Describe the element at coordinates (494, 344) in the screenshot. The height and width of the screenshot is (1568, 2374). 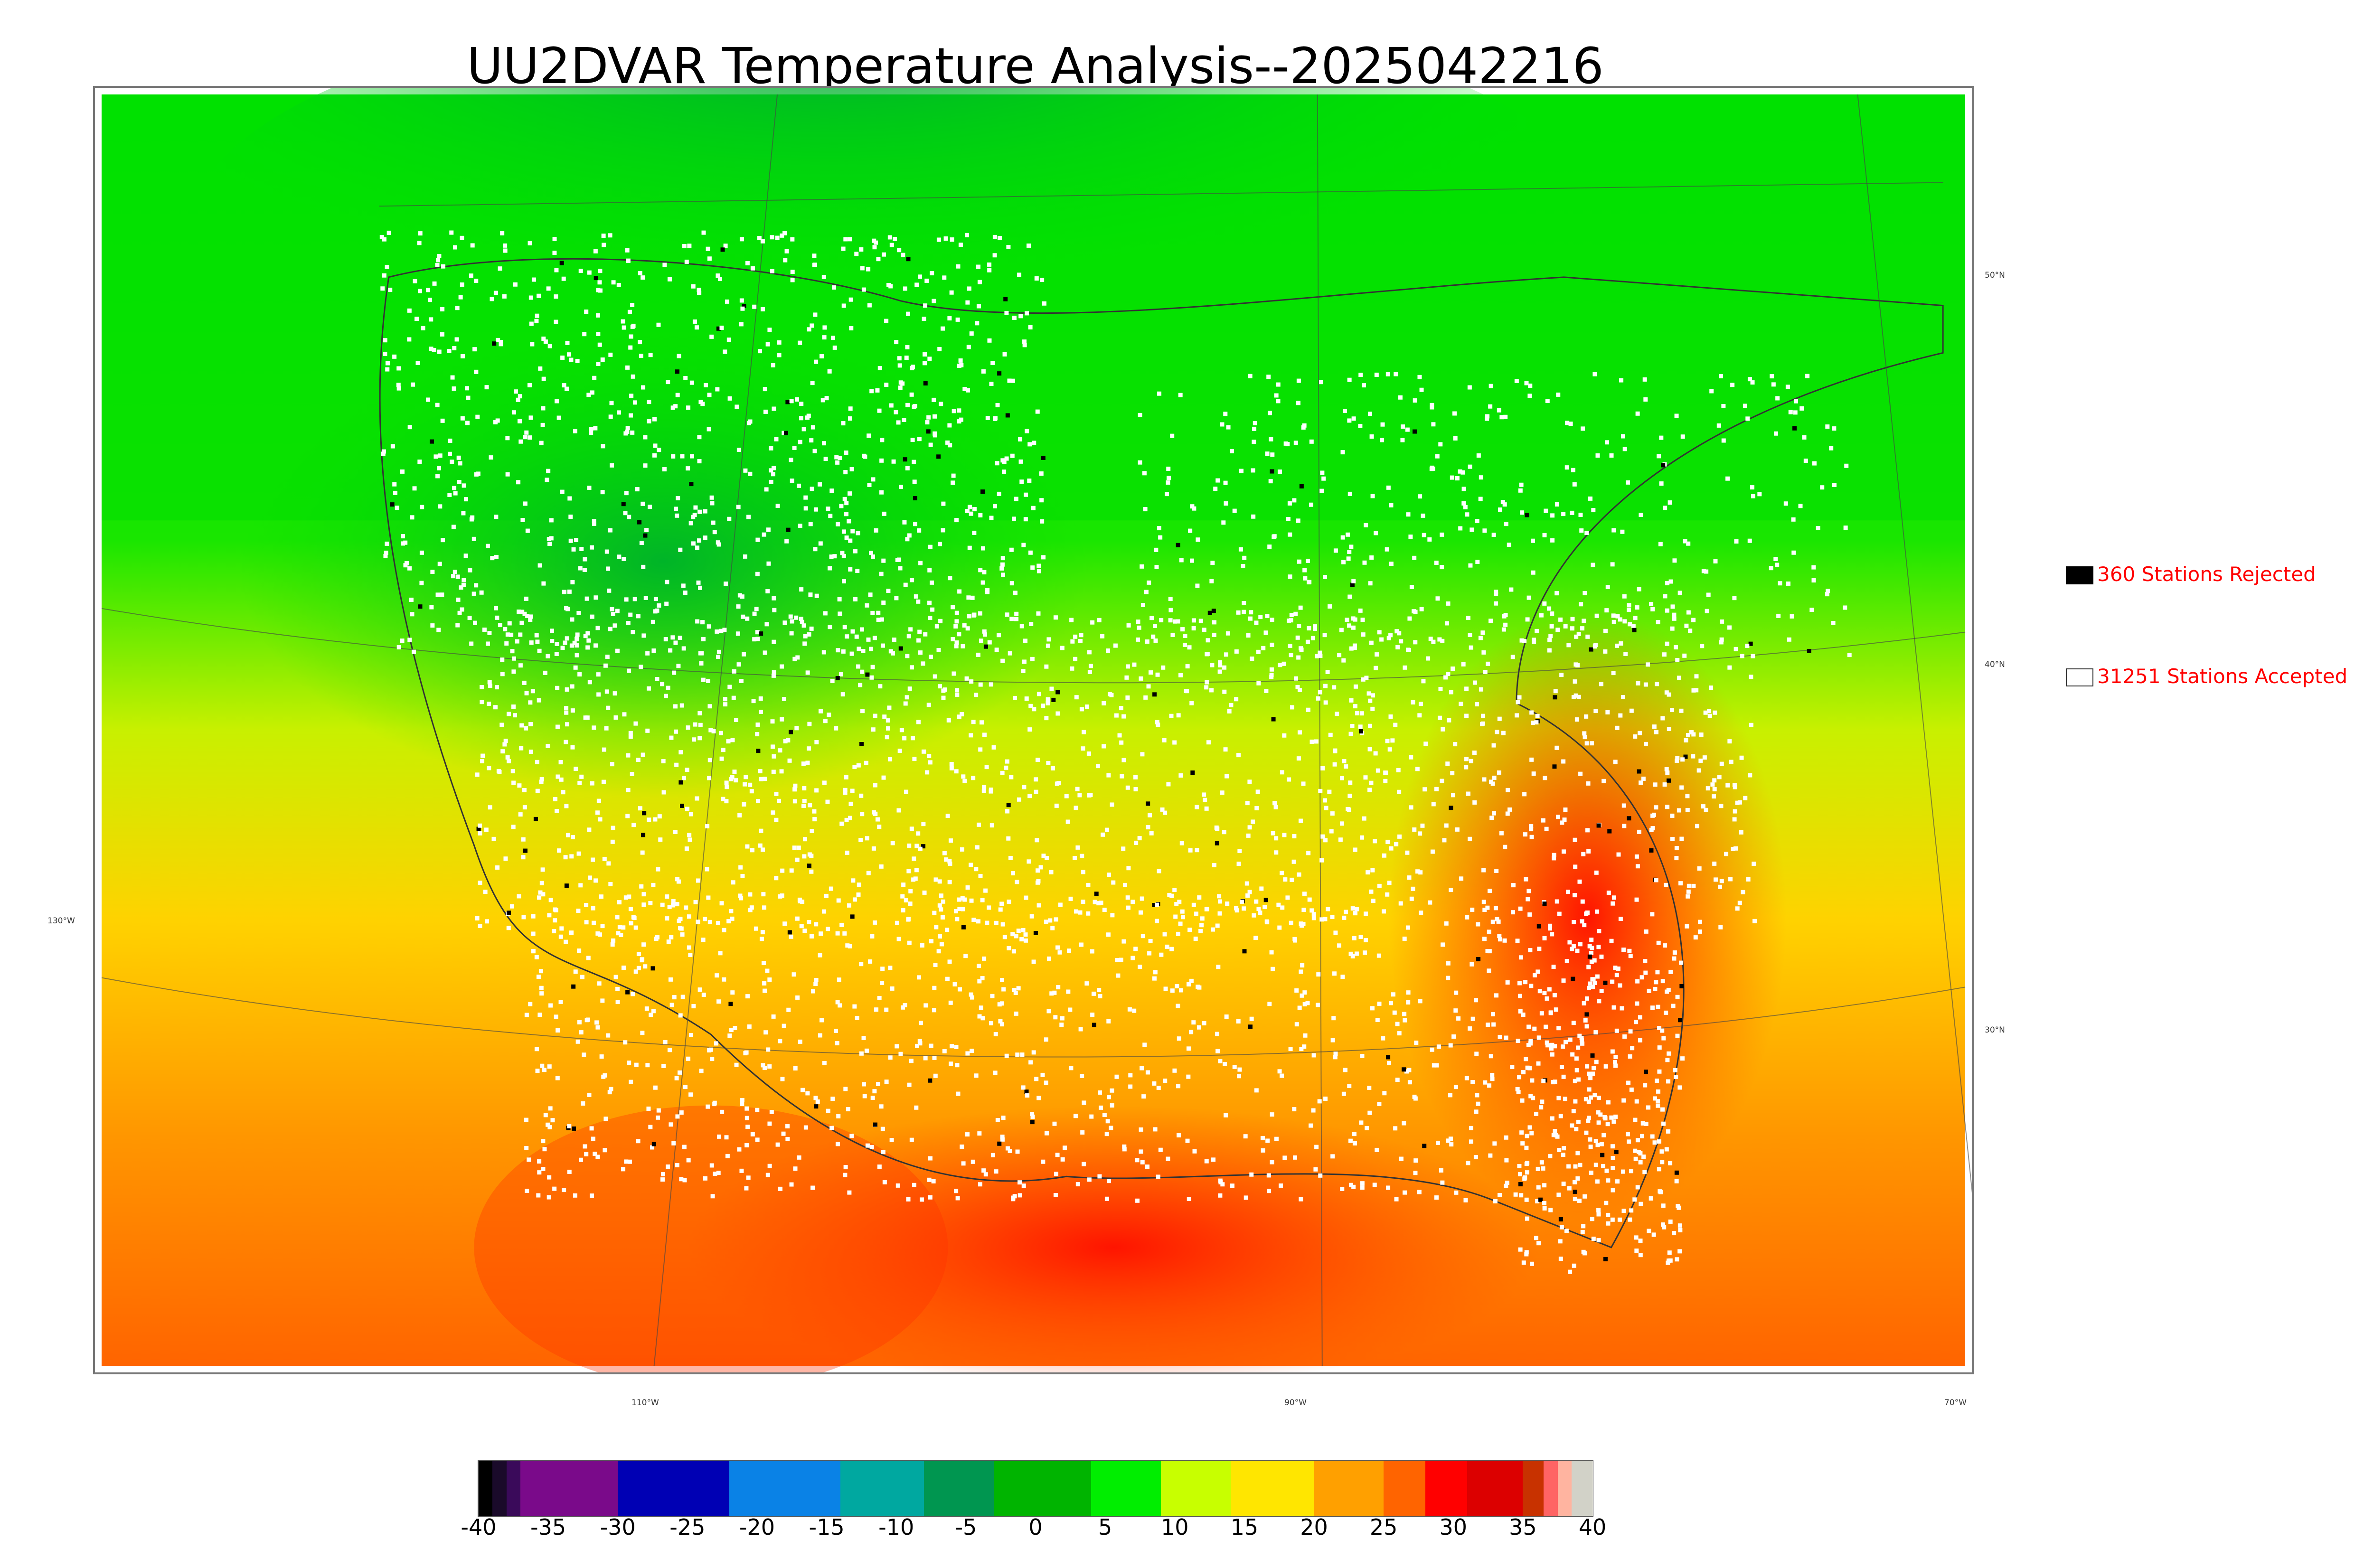
I see `rejected-station-marker` at that location.